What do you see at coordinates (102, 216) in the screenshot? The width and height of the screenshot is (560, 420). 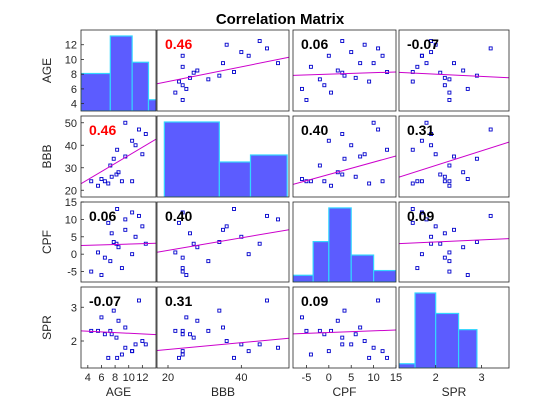 I see `correlation-label: 0.06` at bounding box center [102, 216].